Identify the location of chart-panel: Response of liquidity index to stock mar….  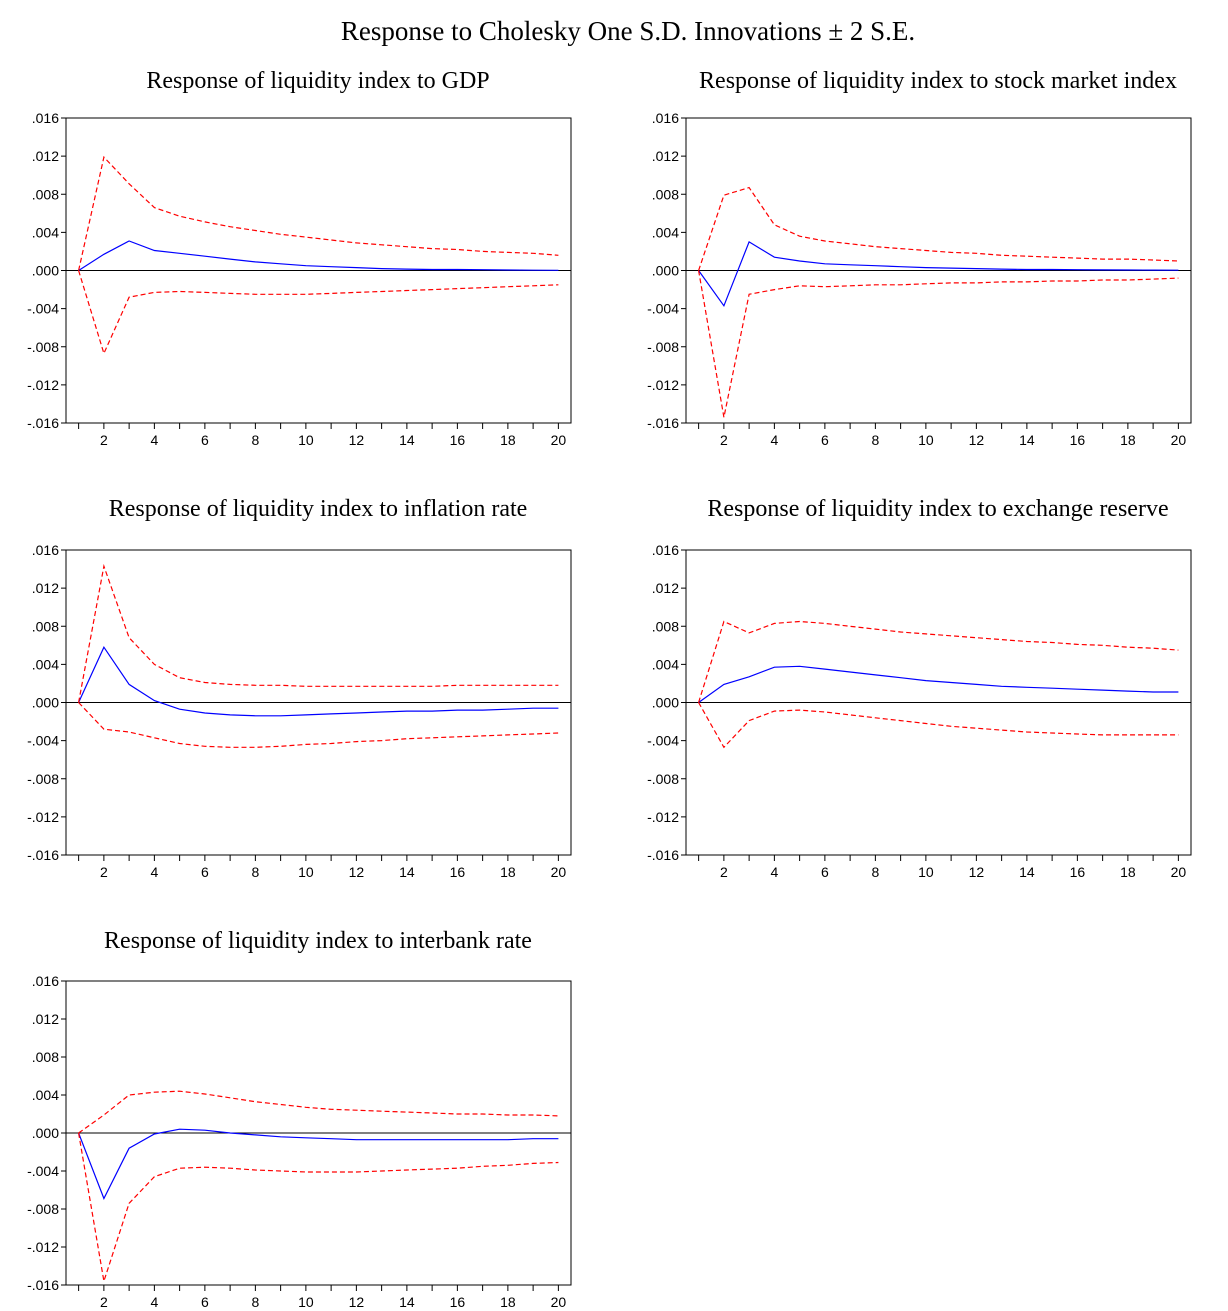
(919, 258).